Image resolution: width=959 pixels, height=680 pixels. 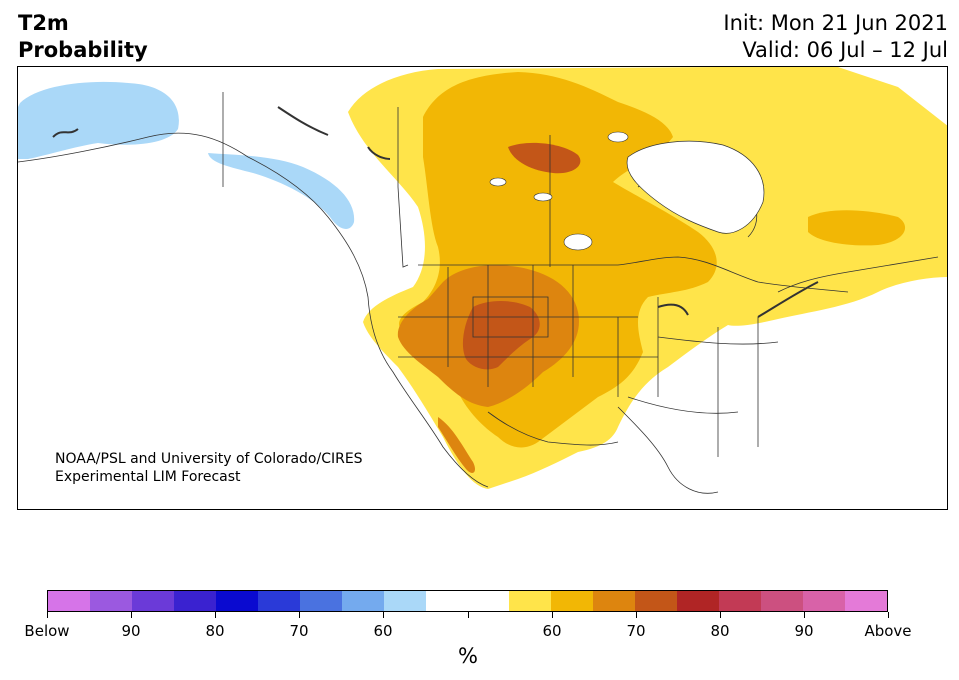 What do you see at coordinates (544, 158) in the screenshot?
I see `warm-area-75-north` at bounding box center [544, 158].